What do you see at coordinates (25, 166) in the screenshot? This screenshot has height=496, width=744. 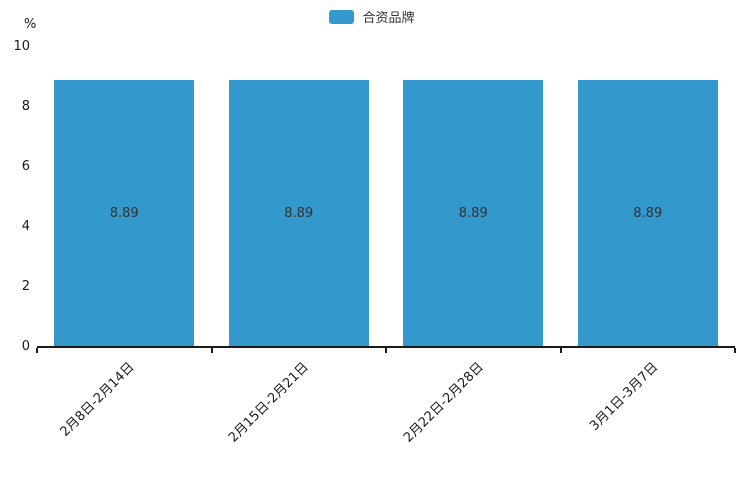 I see `y-axis-tick-label: 6` at bounding box center [25, 166].